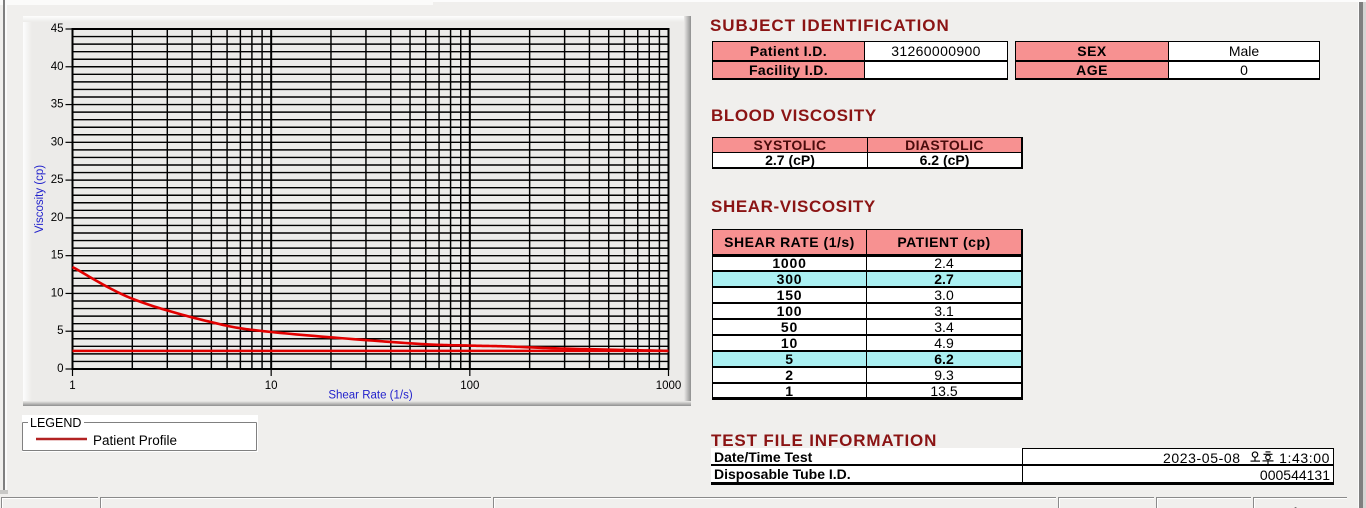 Image resolution: width=1366 pixels, height=508 pixels. What do you see at coordinates (72, 386) in the screenshot?
I see `svg-text: 1` at bounding box center [72, 386].